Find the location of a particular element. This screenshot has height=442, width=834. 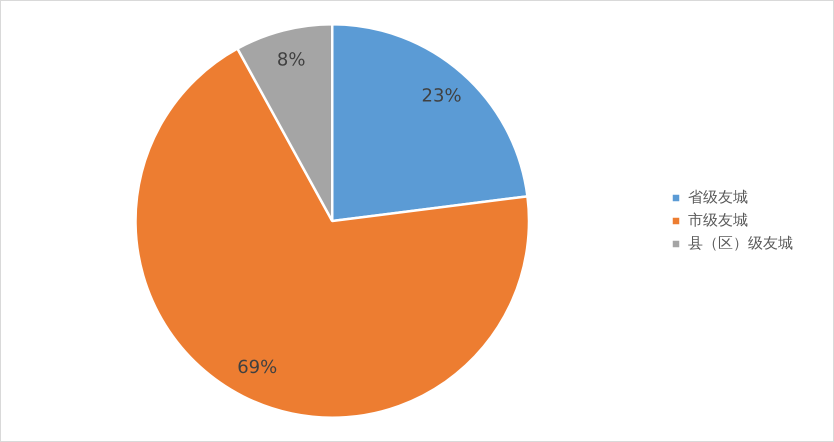

legend-label: 县（区）级友城 is located at coordinates (740, 243).